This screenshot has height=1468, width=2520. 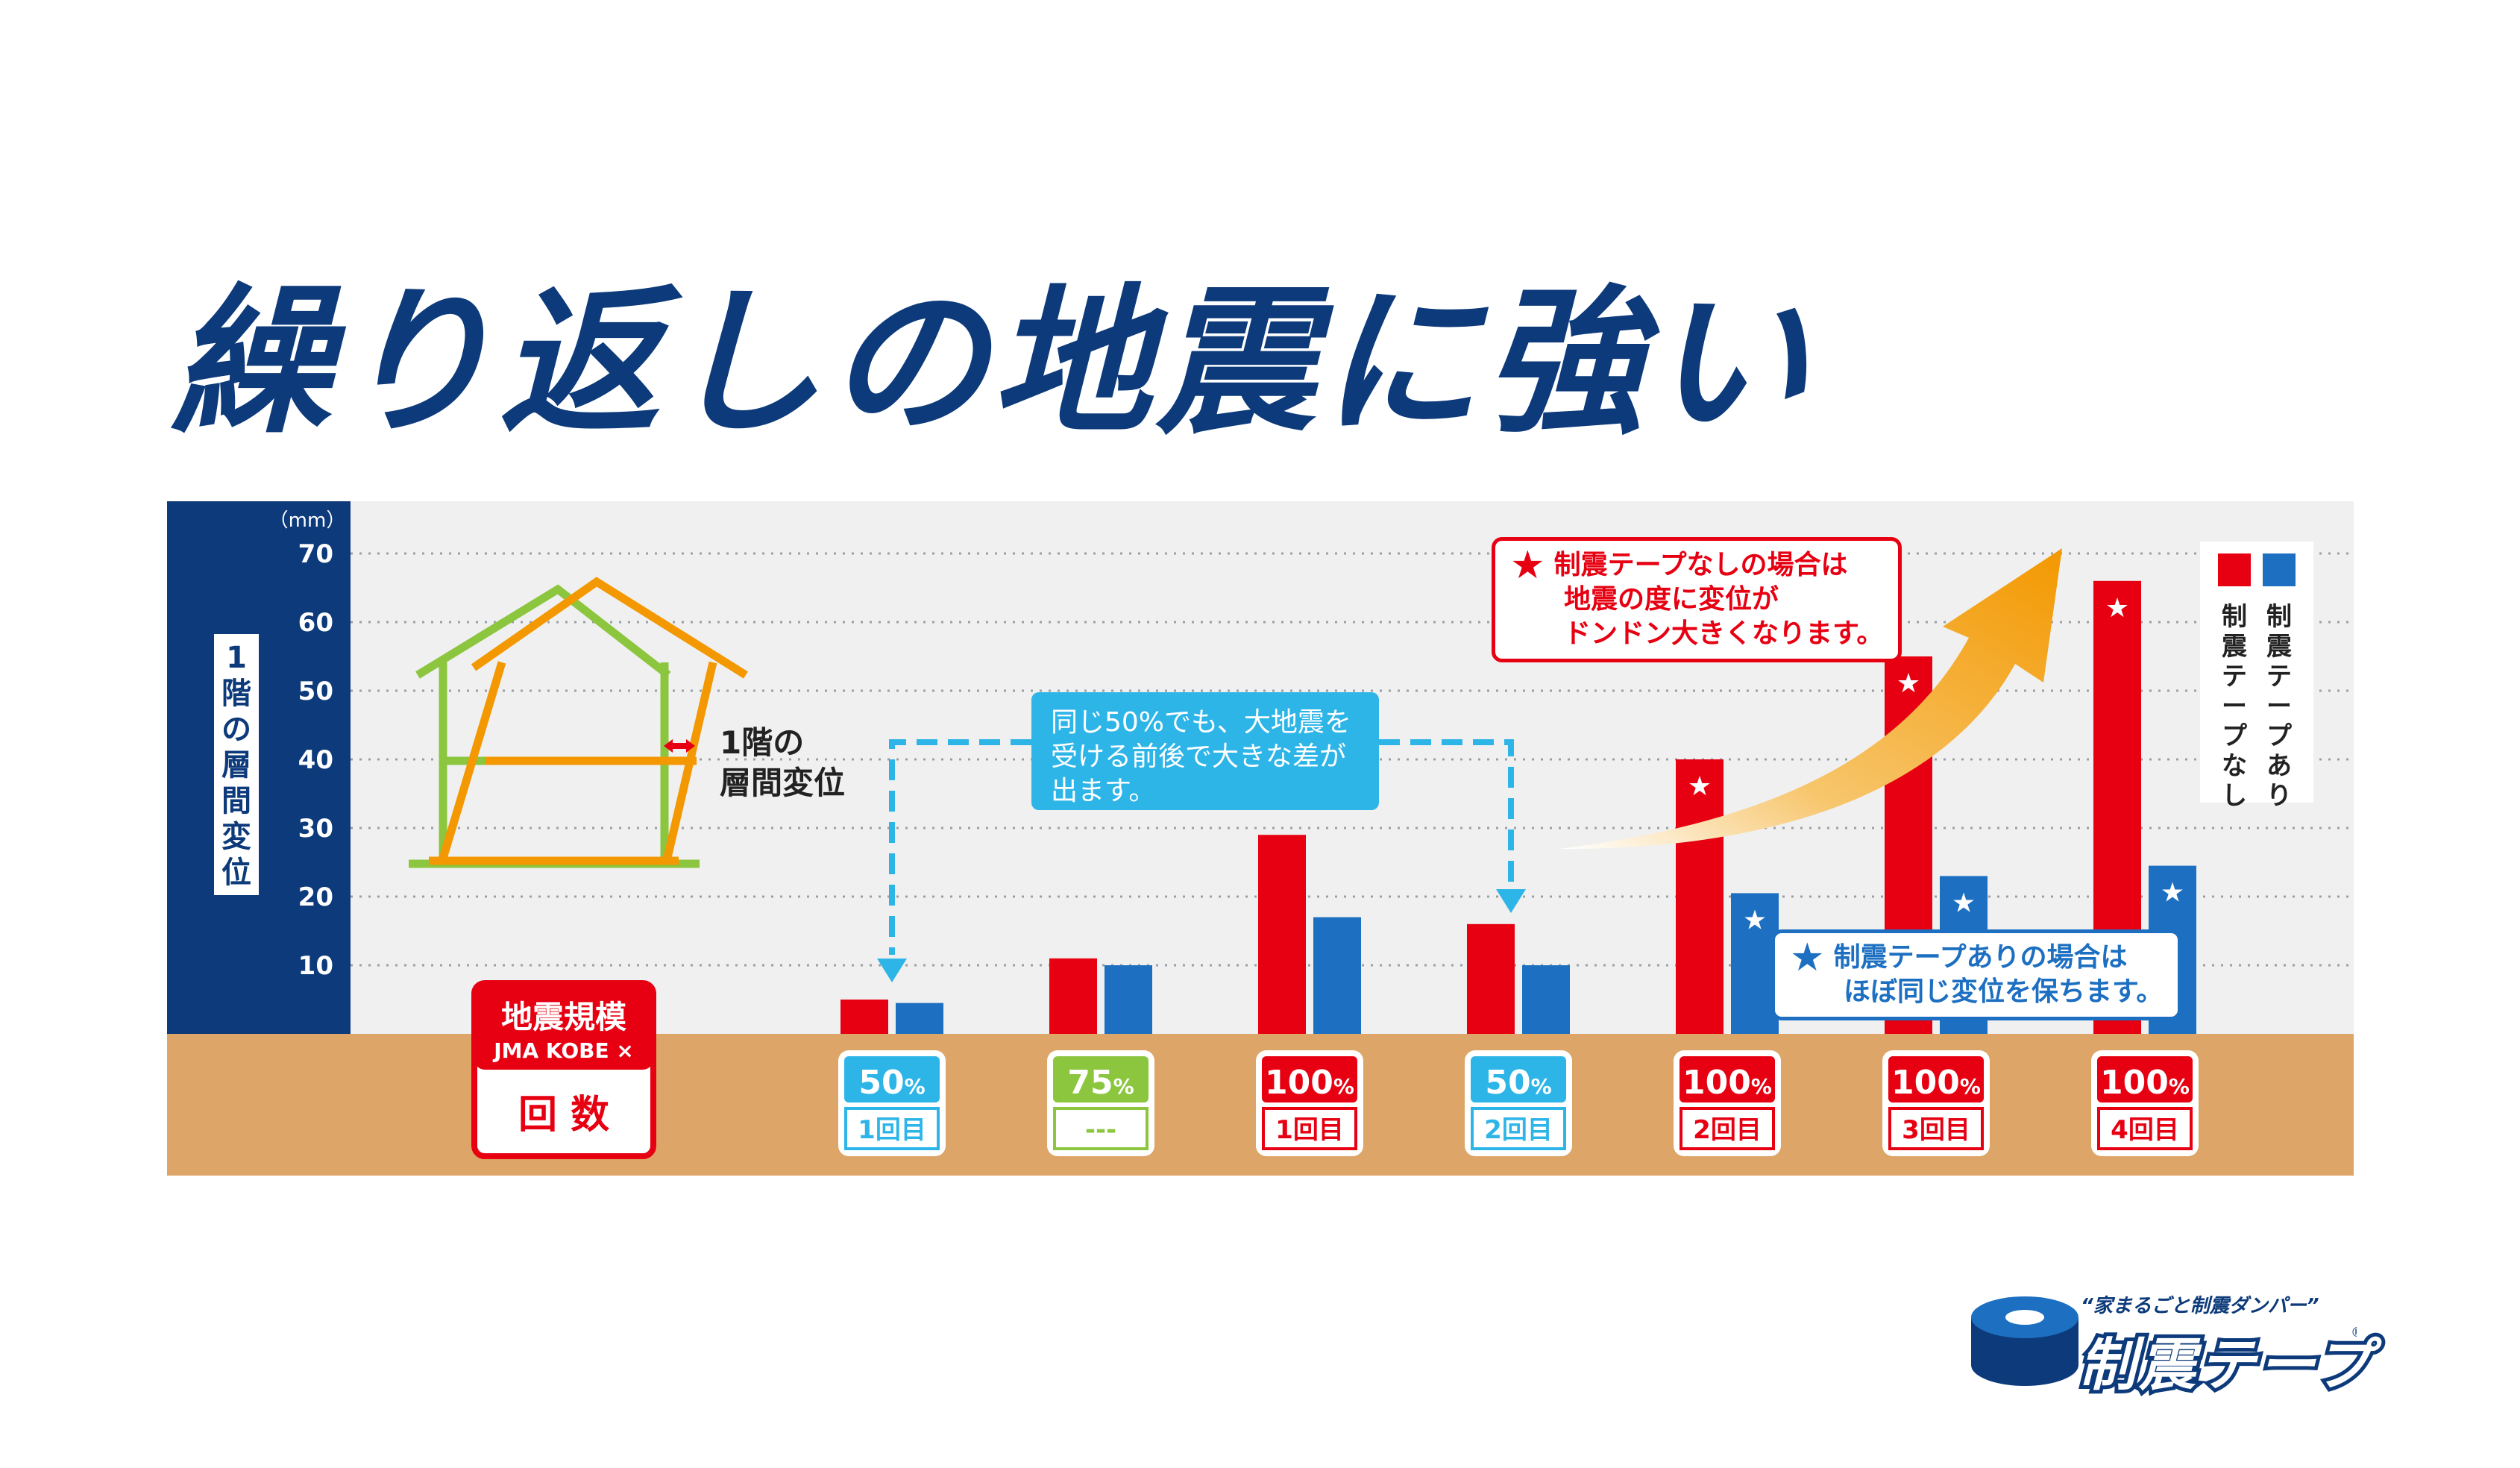 I want to click on y-axis-label-char: 層, so click(x=236, y=765).